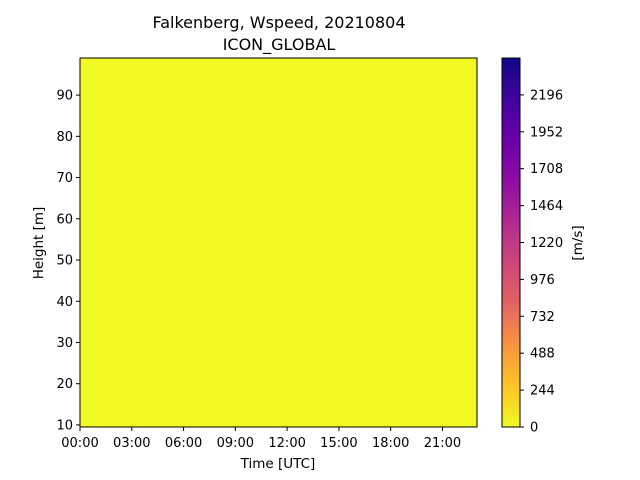 This screenshot has width=640, height=480. I want to click on colorbar-tick-label: 1952, so click(546, 132).